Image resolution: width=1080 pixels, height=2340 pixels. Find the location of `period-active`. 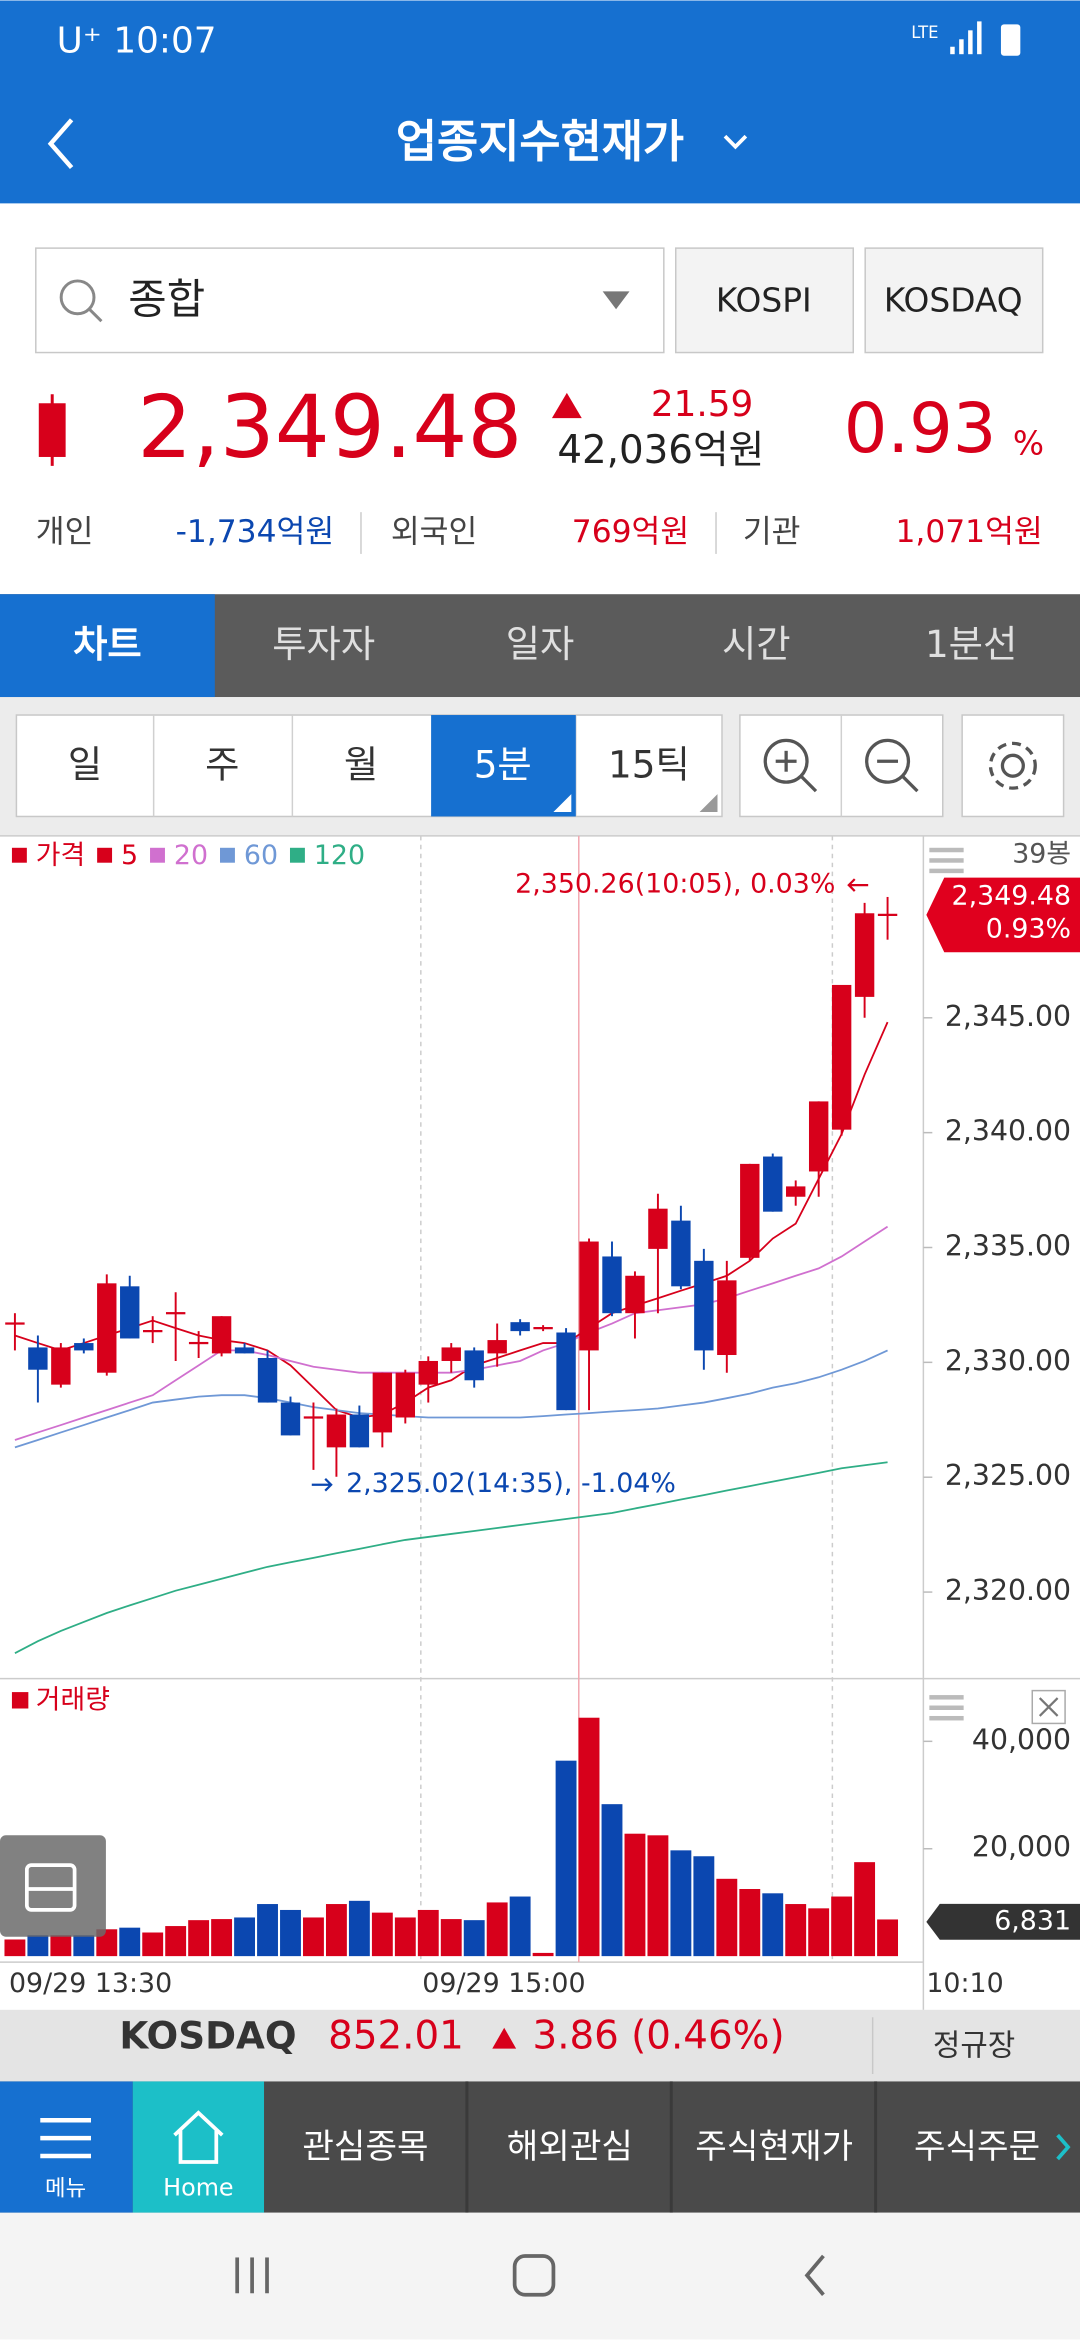

period-active is located at coordinates (503, 766).